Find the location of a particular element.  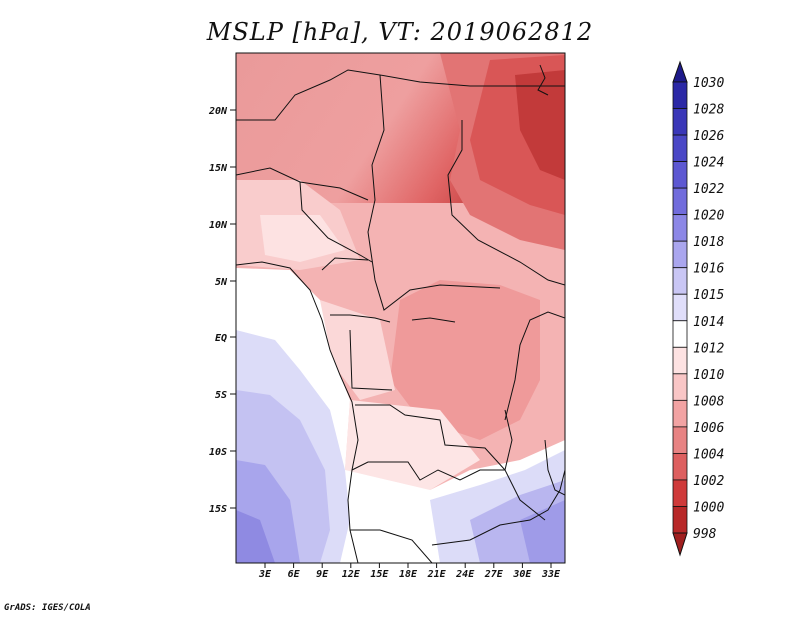

colorbar-label: 1018 is located at coordinates (708, 242).